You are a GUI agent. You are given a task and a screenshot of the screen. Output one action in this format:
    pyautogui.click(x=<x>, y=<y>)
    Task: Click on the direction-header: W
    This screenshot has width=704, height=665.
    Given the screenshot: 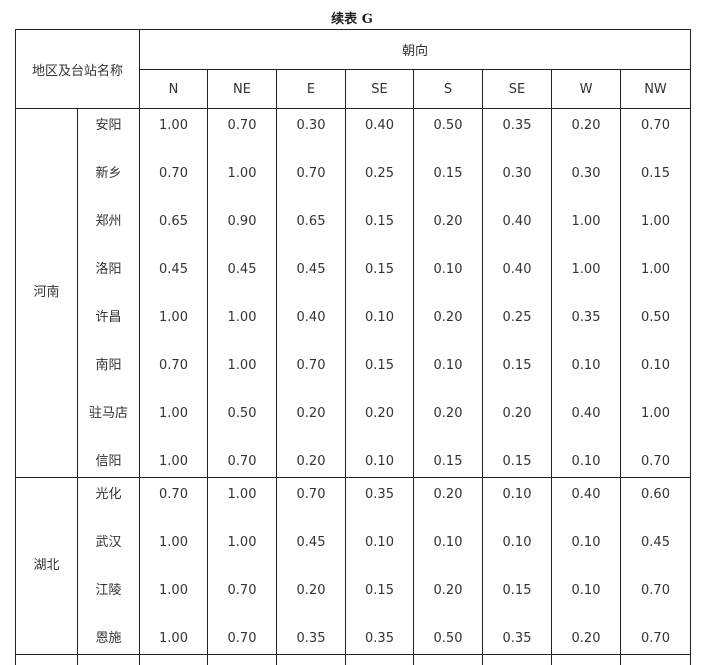 What is the action you would take?
    pyautogui.click(x=586, y=89)
    